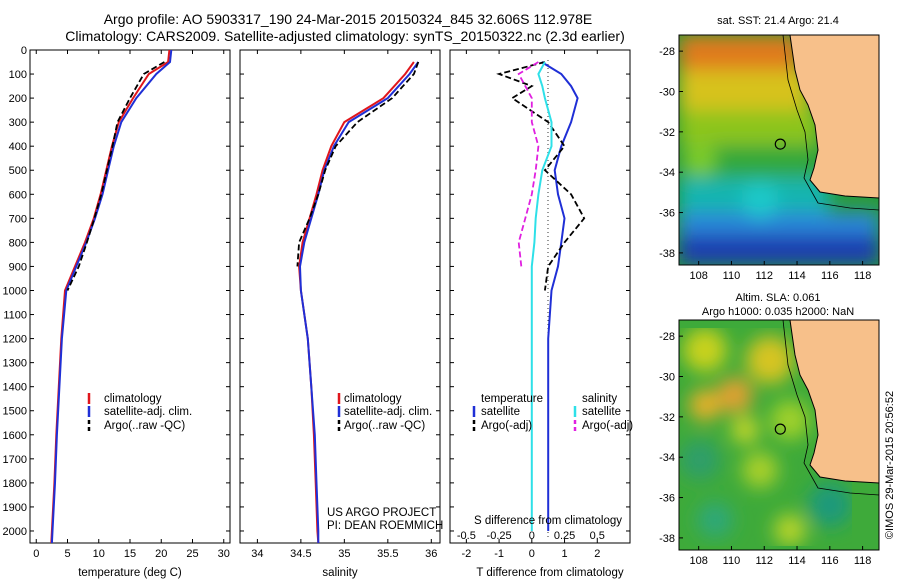 The height and width of the screenshot is (580, 900). What do you see at coordinates (528, 164) in the screenshot?
I see `sal-diff-argo-line` at bounding box center [528, 164].